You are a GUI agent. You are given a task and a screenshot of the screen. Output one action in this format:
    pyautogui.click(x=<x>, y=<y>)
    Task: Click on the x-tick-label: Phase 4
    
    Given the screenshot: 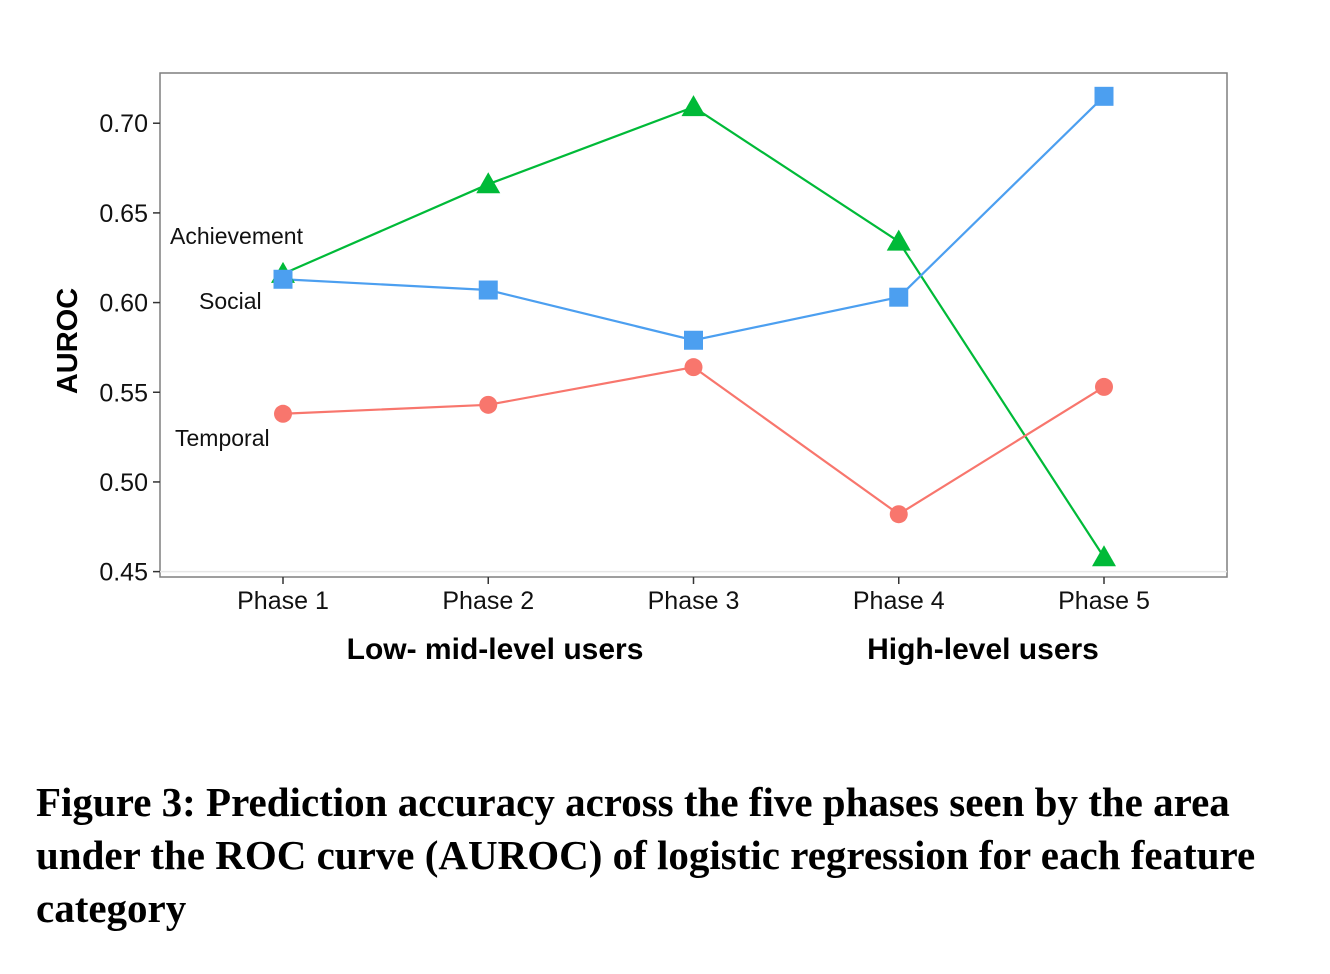 What is the action you would take?
    pyautogui.click(x=899, y=601)
    